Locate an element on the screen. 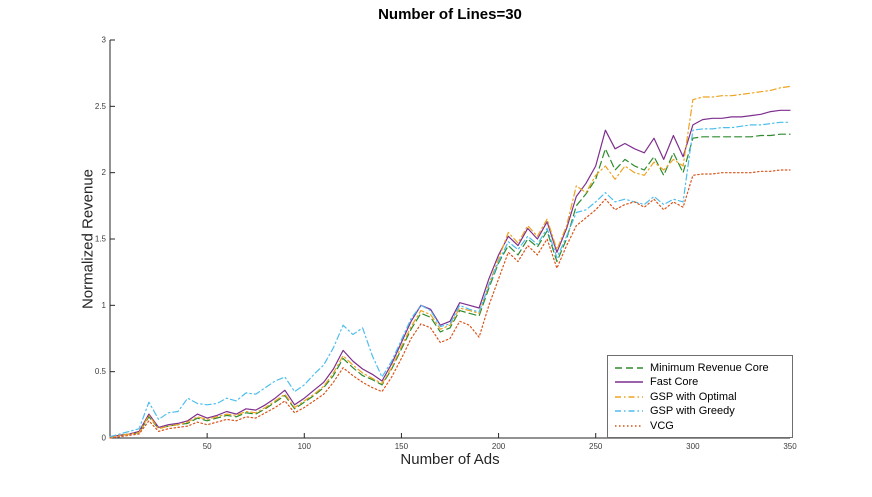  y-axis-label: Normalized Revenue is located at coordinates (88, 239).